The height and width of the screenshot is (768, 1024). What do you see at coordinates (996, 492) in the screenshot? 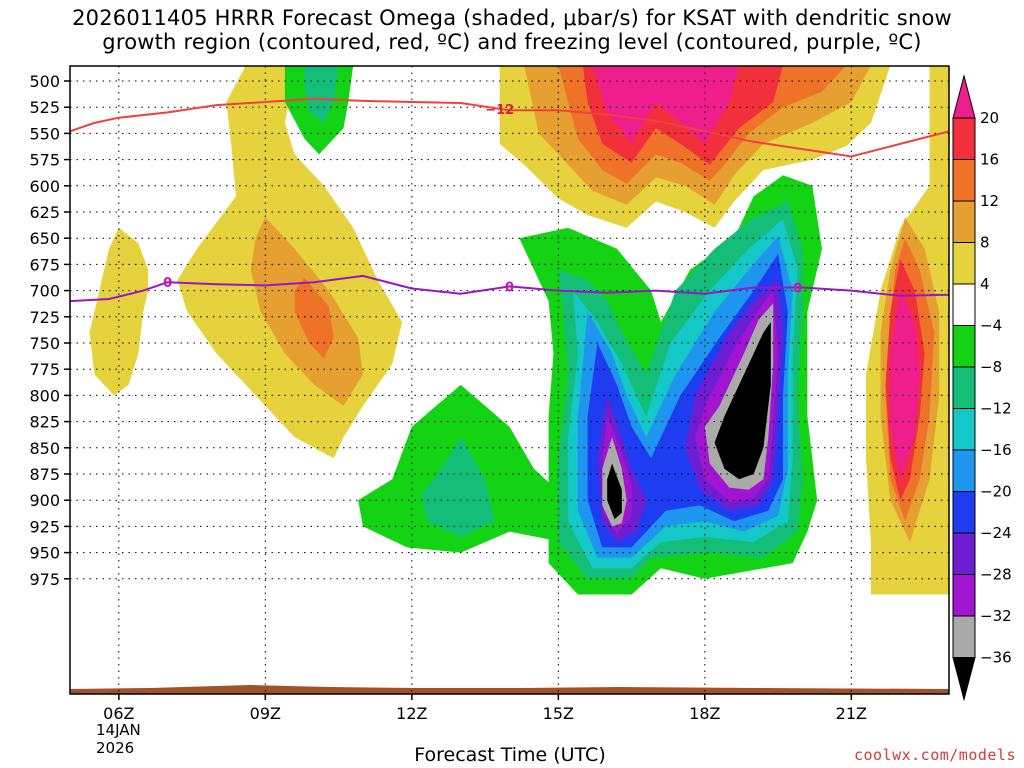
I see `colorbar-label-9: −20` at bounding box center [996, 492].